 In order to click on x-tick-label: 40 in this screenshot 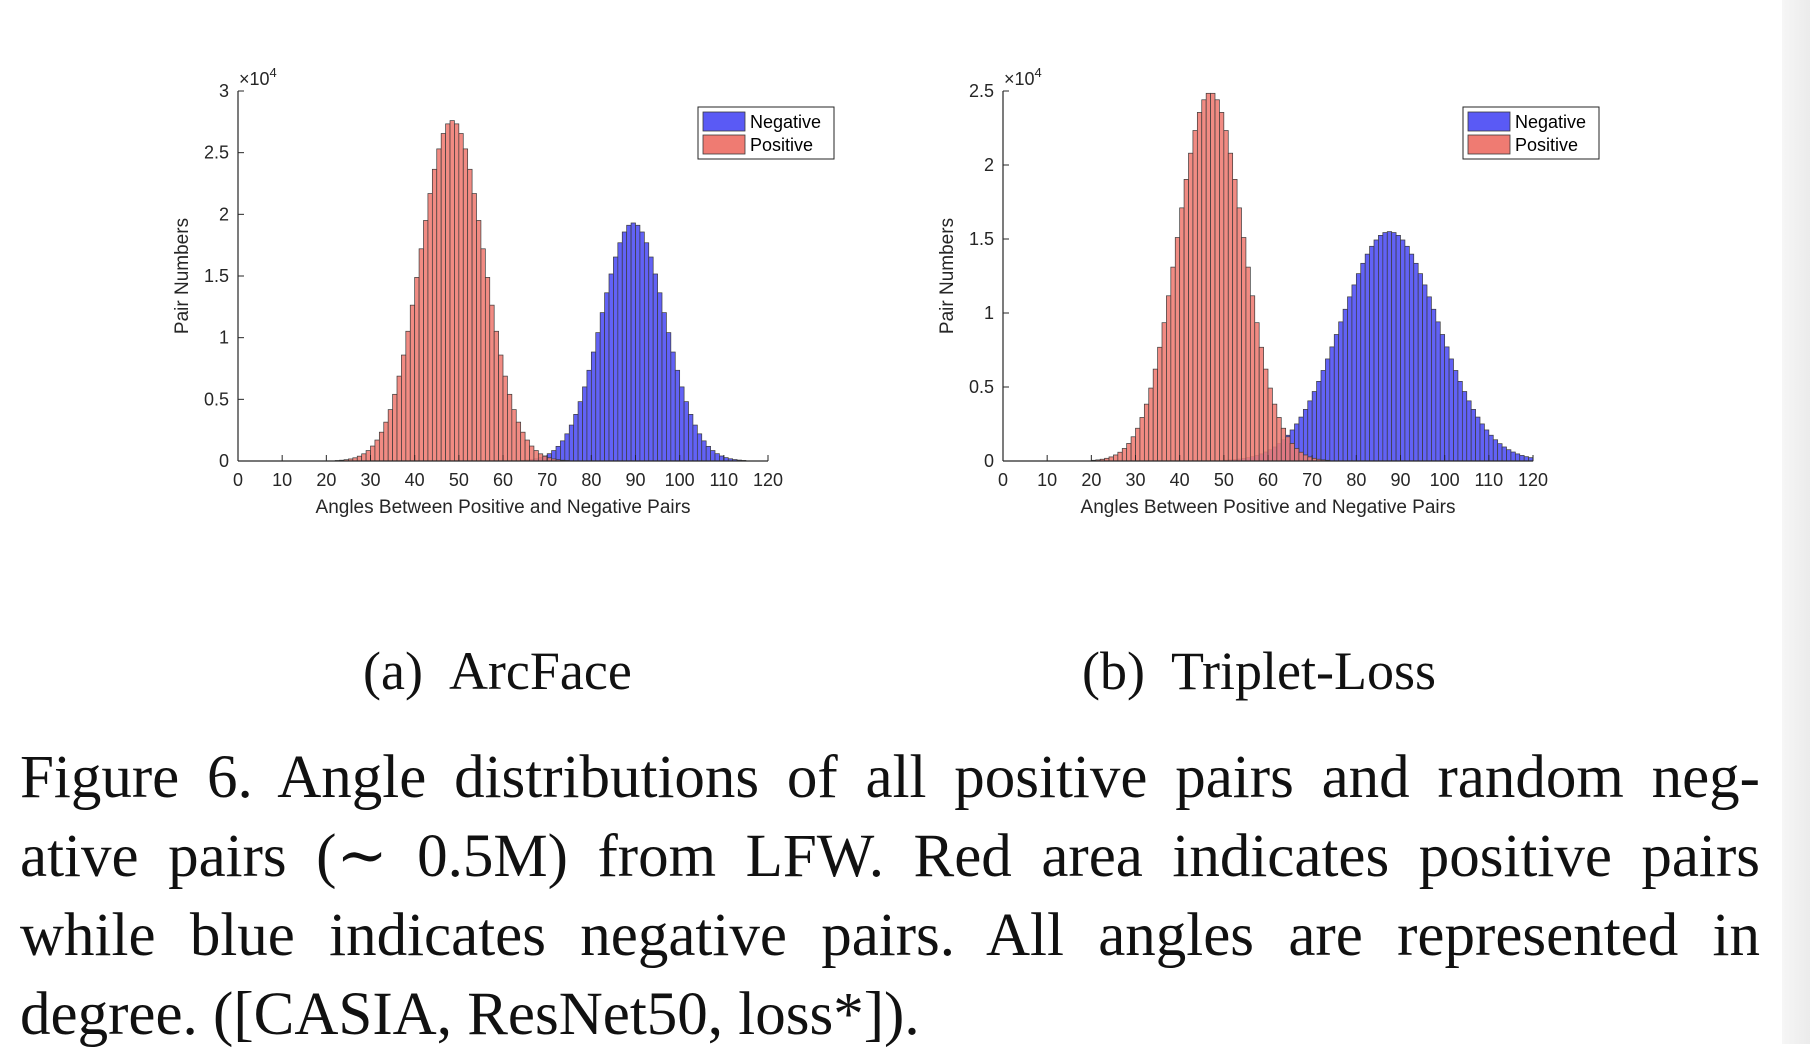, I will do `click(1180, 480)`.